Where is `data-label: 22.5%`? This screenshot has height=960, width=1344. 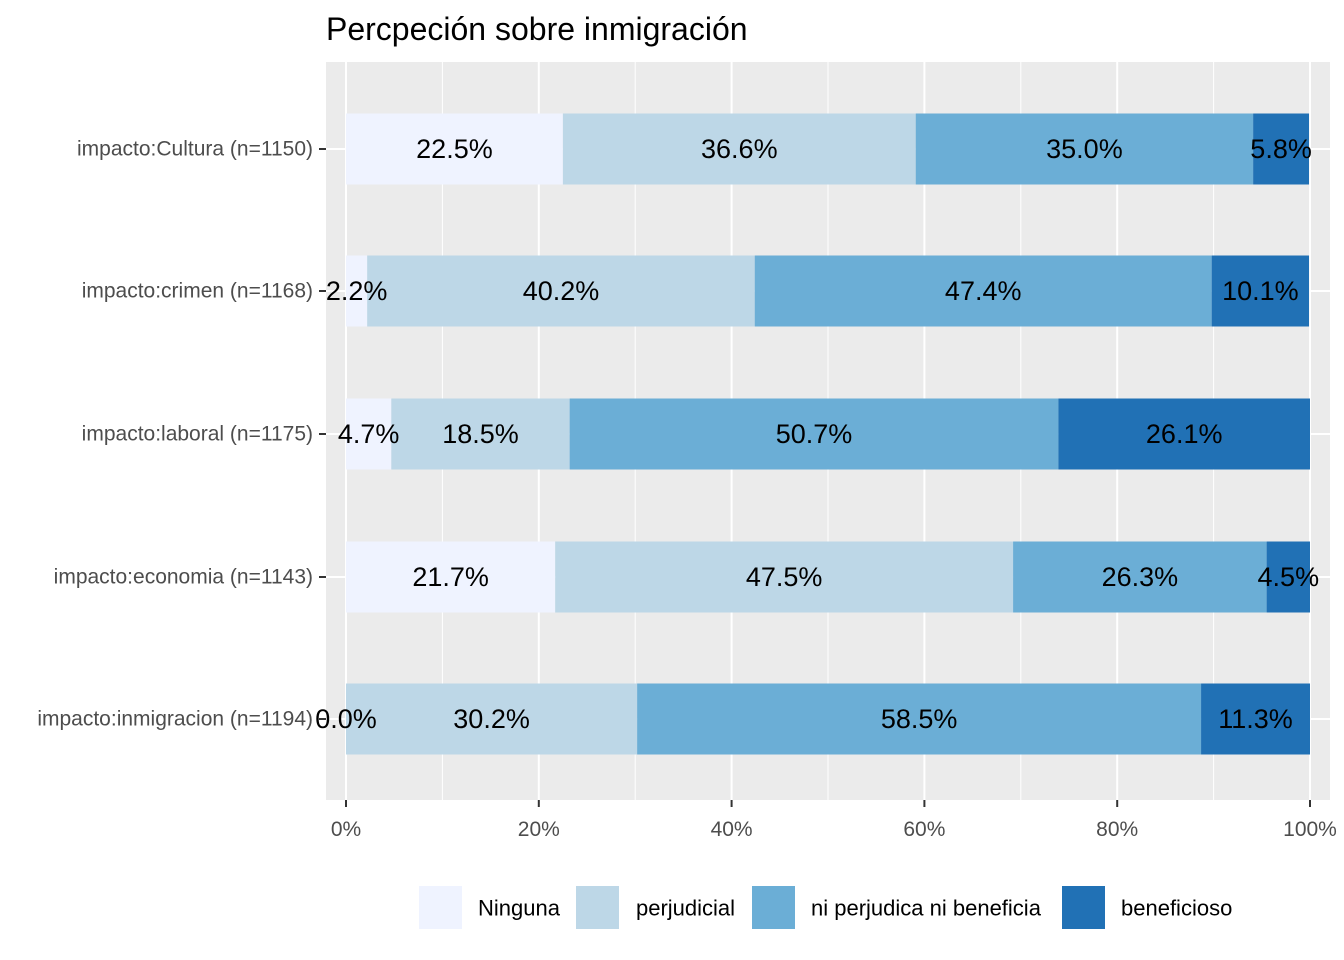 data-label: 22.5% is located at coordinates (454, 149).